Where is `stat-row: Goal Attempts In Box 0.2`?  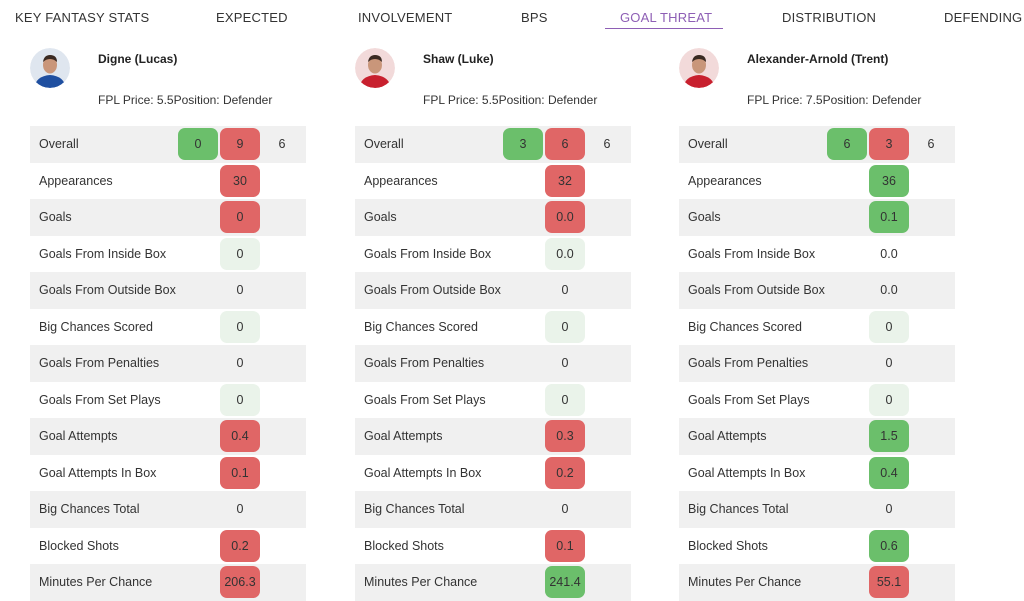 stat-row: Goal Attempts In Box 0.2 is located at coordinates (493, 473).